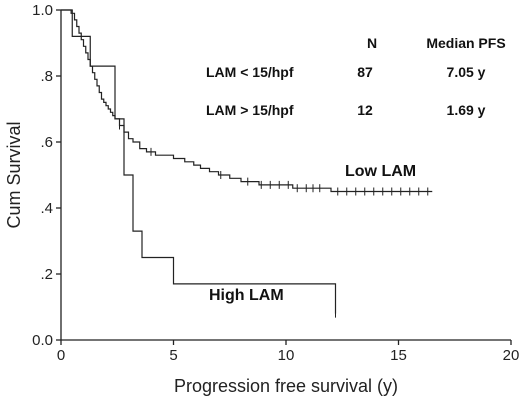 The width and height of the screenshot is (520, 403). I want to click on series-label-low-lam: Low LAM, so click(380, 171).